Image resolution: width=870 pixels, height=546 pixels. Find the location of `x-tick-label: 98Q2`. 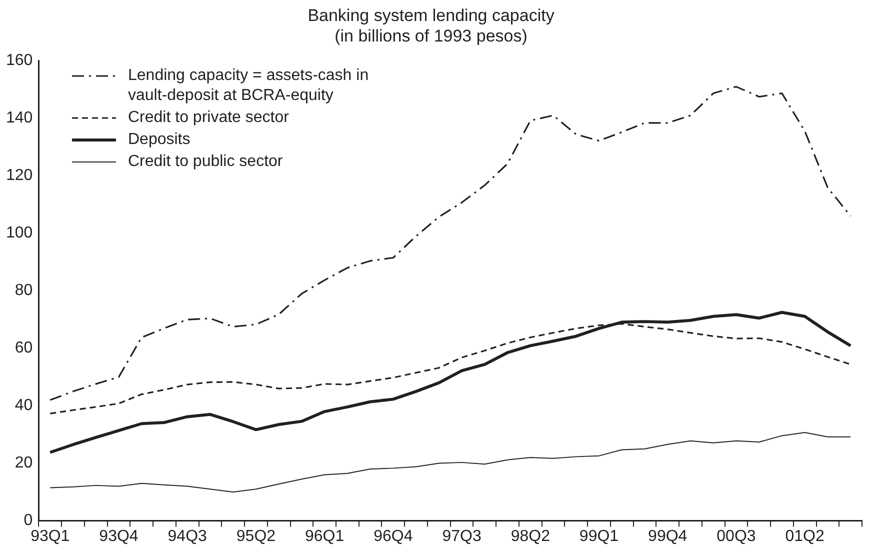

x-tick-label: 98Q2 is located at coordinates (530, 536).